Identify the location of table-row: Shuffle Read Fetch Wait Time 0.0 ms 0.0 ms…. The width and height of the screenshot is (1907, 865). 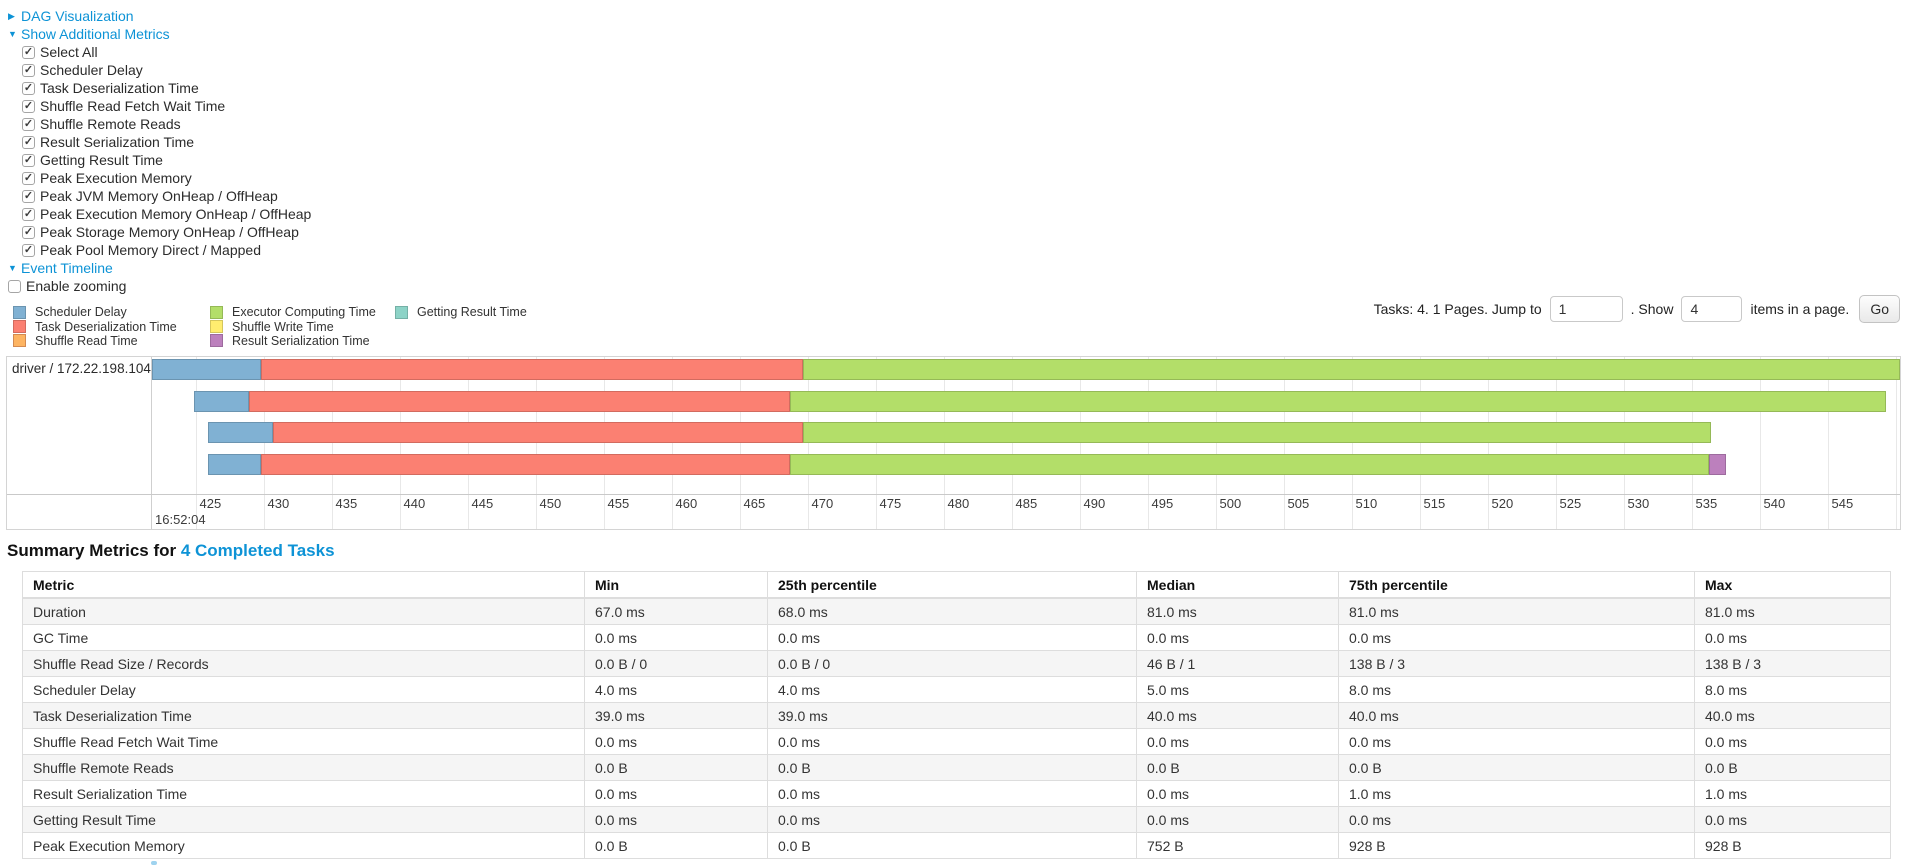
(956, 741).